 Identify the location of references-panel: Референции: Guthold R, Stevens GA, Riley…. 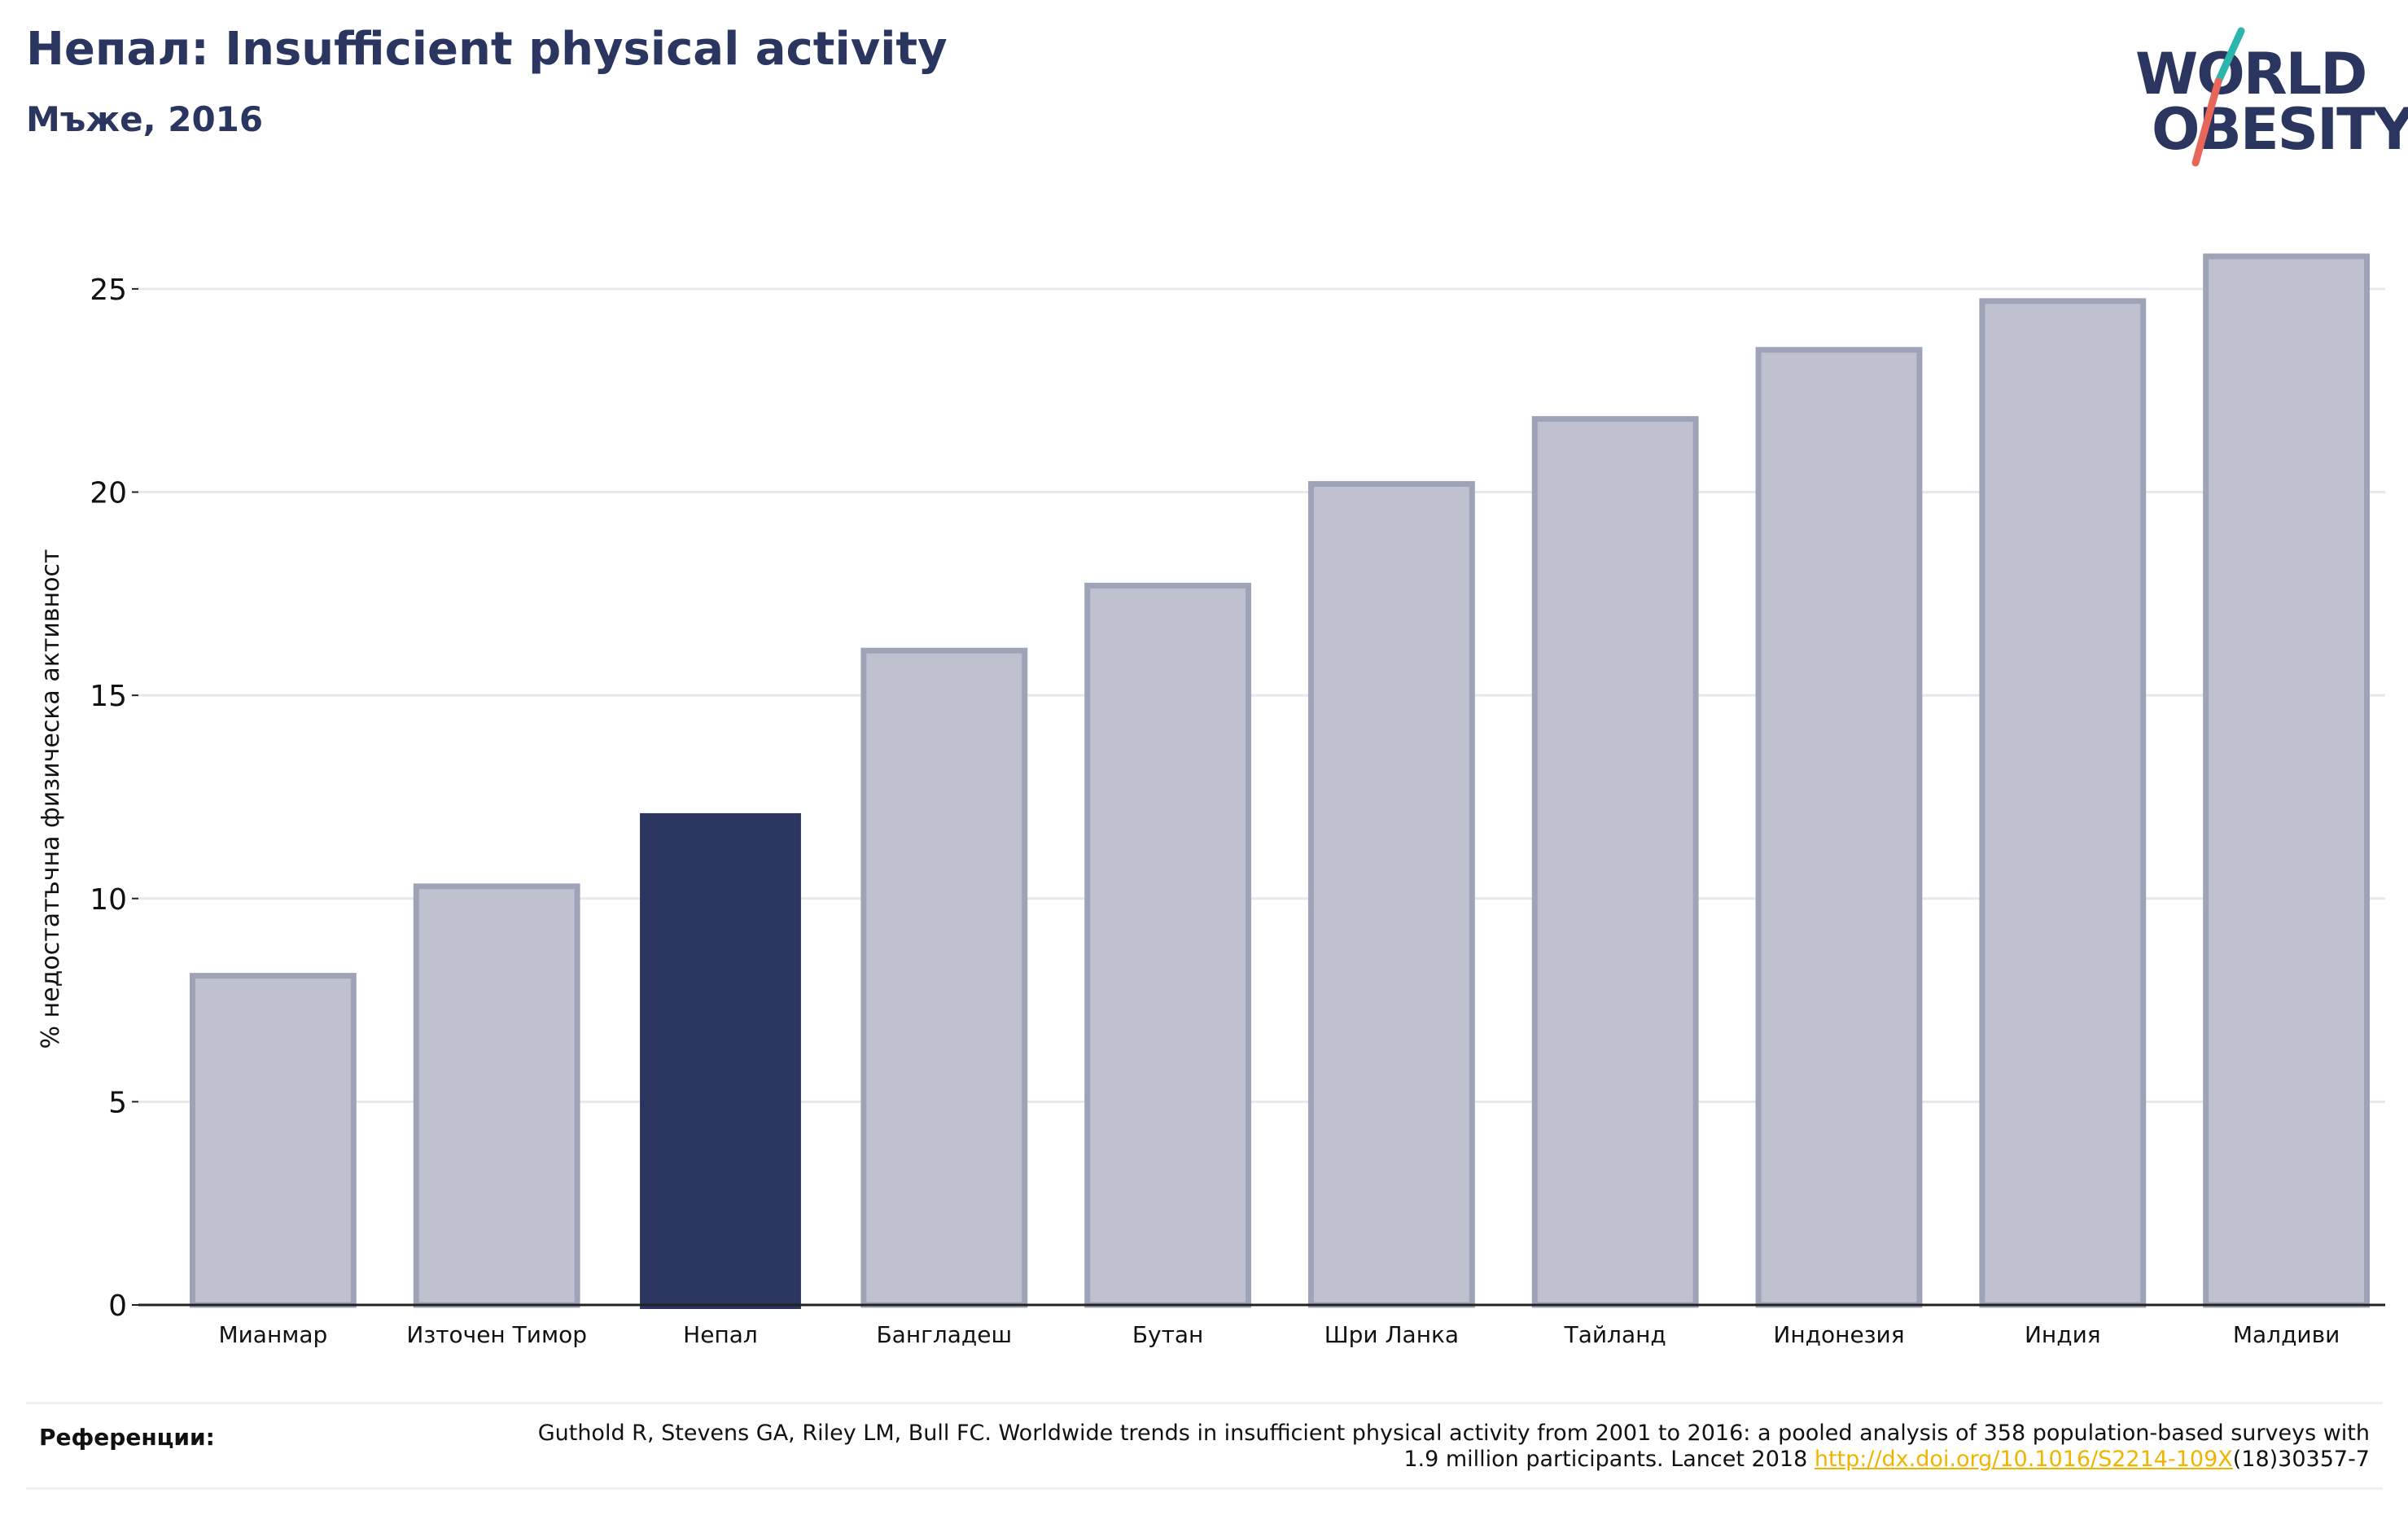
(1204, 1446).